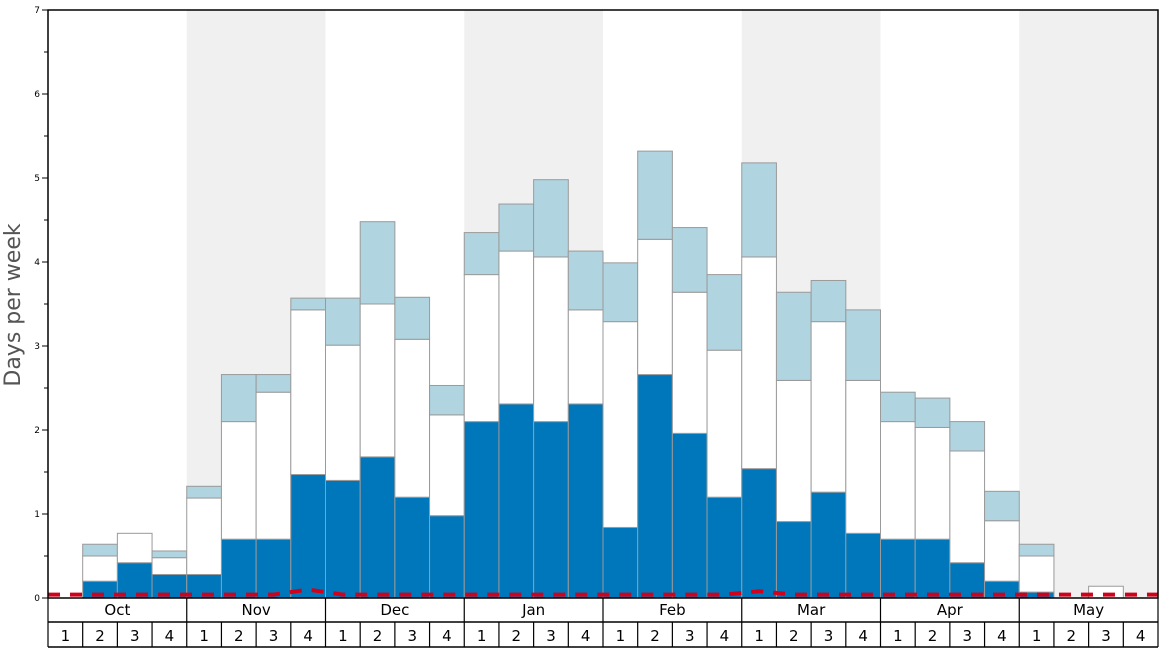 Image resolution: width=1168 pixels, height=648 pixels. What do you see at coordinates (37, 179) in the screenshot?
I see `y-tick-label: 5` at bounding box center [37, 179].